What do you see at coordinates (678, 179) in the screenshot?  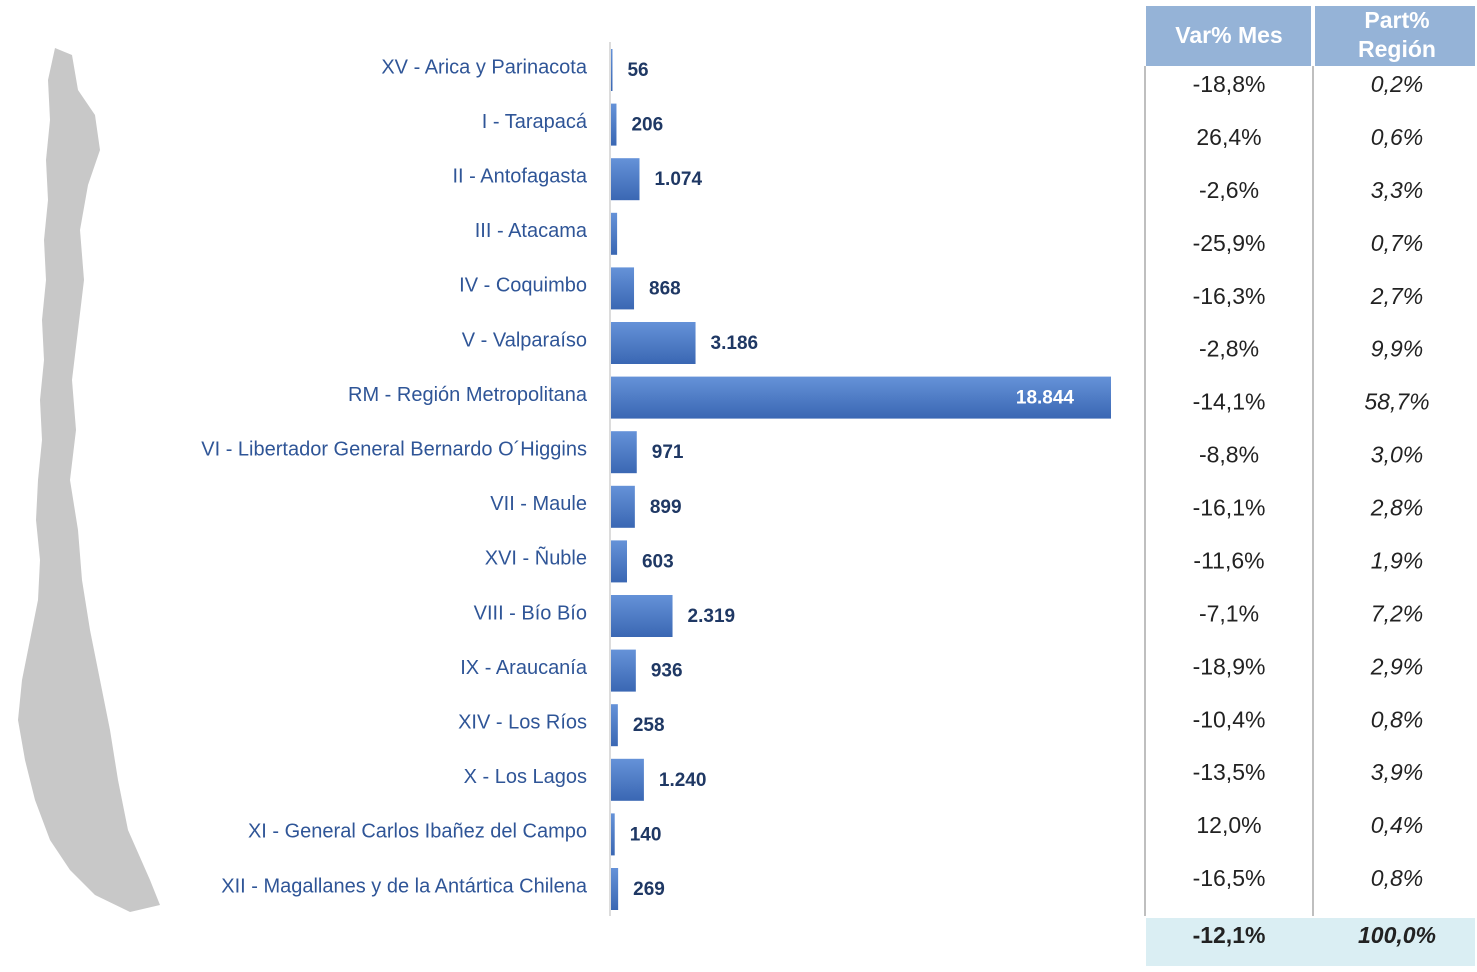 I see `value-label: 1.074` at bounding box center [678, 179].